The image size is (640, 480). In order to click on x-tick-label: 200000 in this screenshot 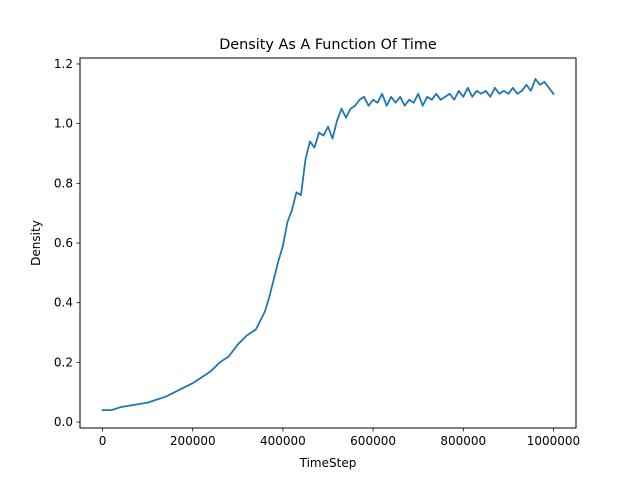, I will do `click(193, 441)`.